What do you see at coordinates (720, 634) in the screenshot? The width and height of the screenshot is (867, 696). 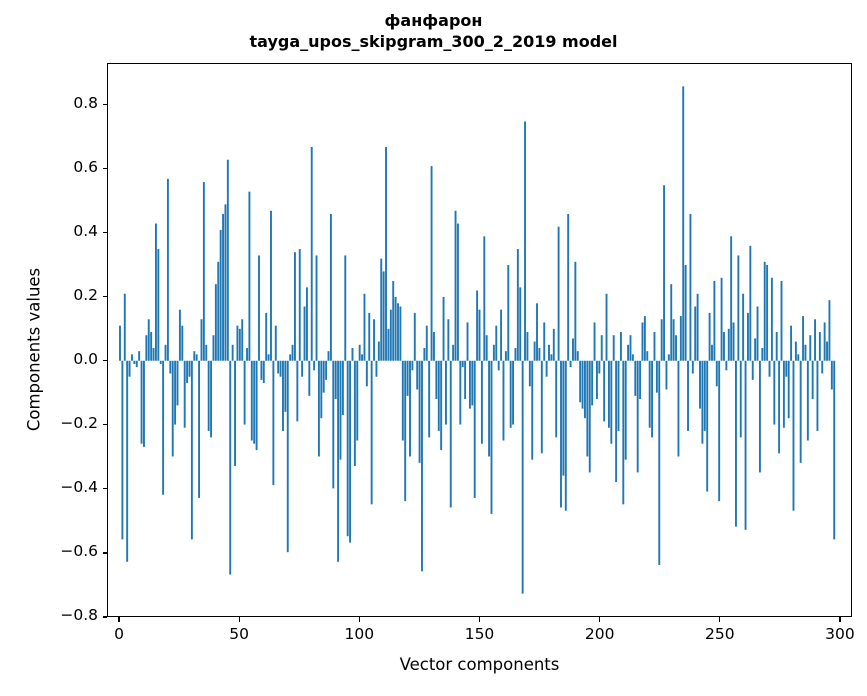 I see `x-tick-label: 250` at bounding box center [720, 634].